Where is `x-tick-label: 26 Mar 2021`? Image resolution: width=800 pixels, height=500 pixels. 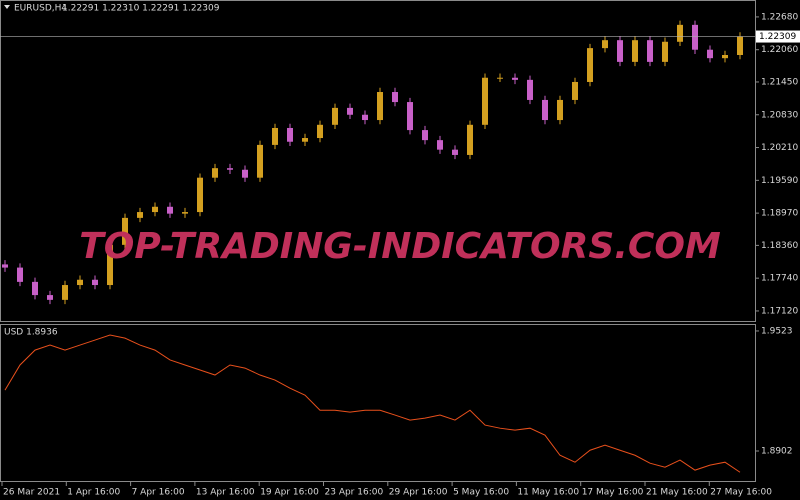 x-tick-label: 26 Mar 2021 is located at coordinates (31, 493).